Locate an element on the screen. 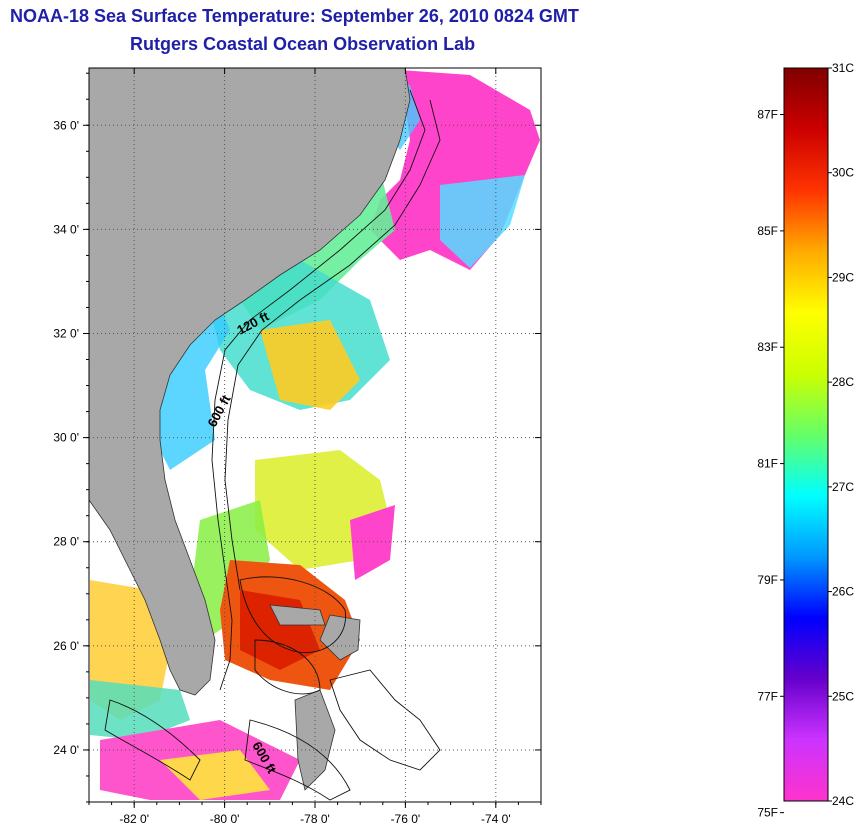 This screenshot has height=832, width=865. land-bahamas-abaco is located at coordinates (340, 637).